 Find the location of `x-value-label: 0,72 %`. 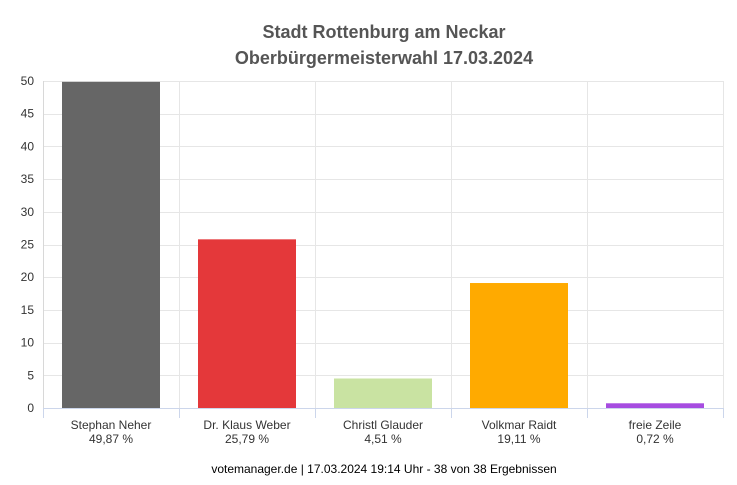

x-value-label: 0,72 % is located at coordinates (655, 439).